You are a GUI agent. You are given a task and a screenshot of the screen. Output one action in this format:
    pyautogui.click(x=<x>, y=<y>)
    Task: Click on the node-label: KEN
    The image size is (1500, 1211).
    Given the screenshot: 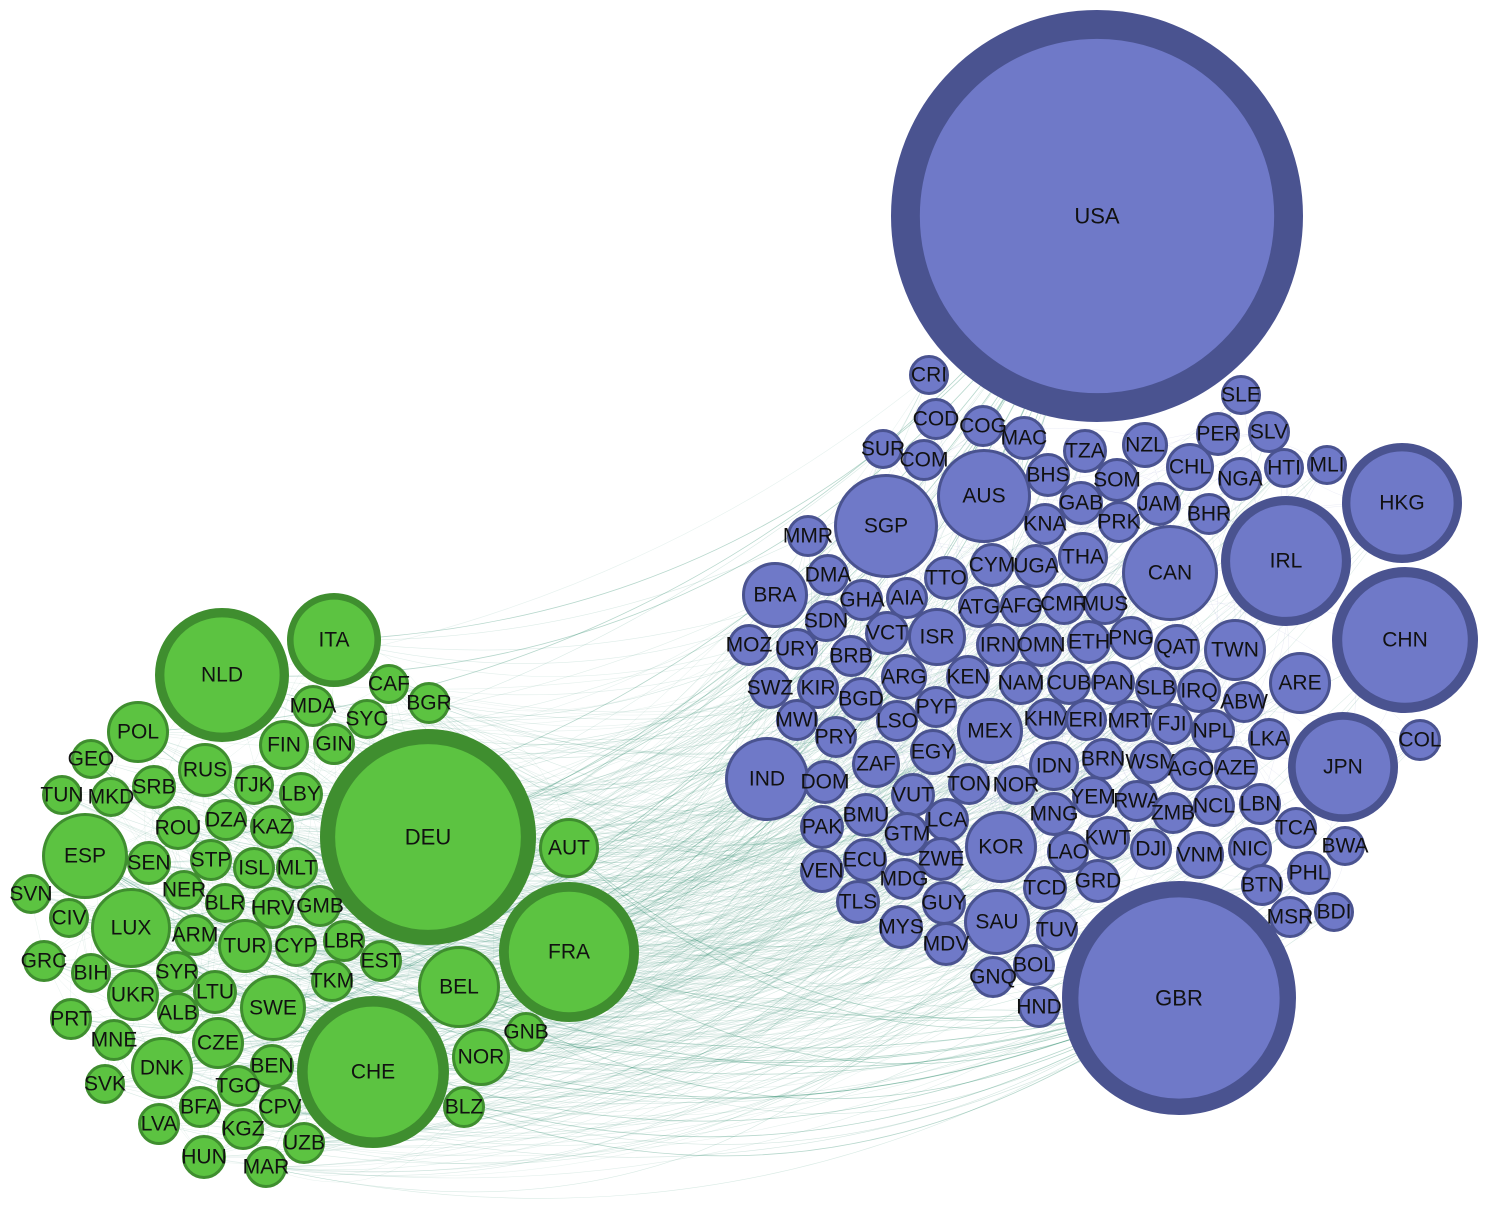 What is the action you would take?
    pyautogui.click(x=967, y=677)
    